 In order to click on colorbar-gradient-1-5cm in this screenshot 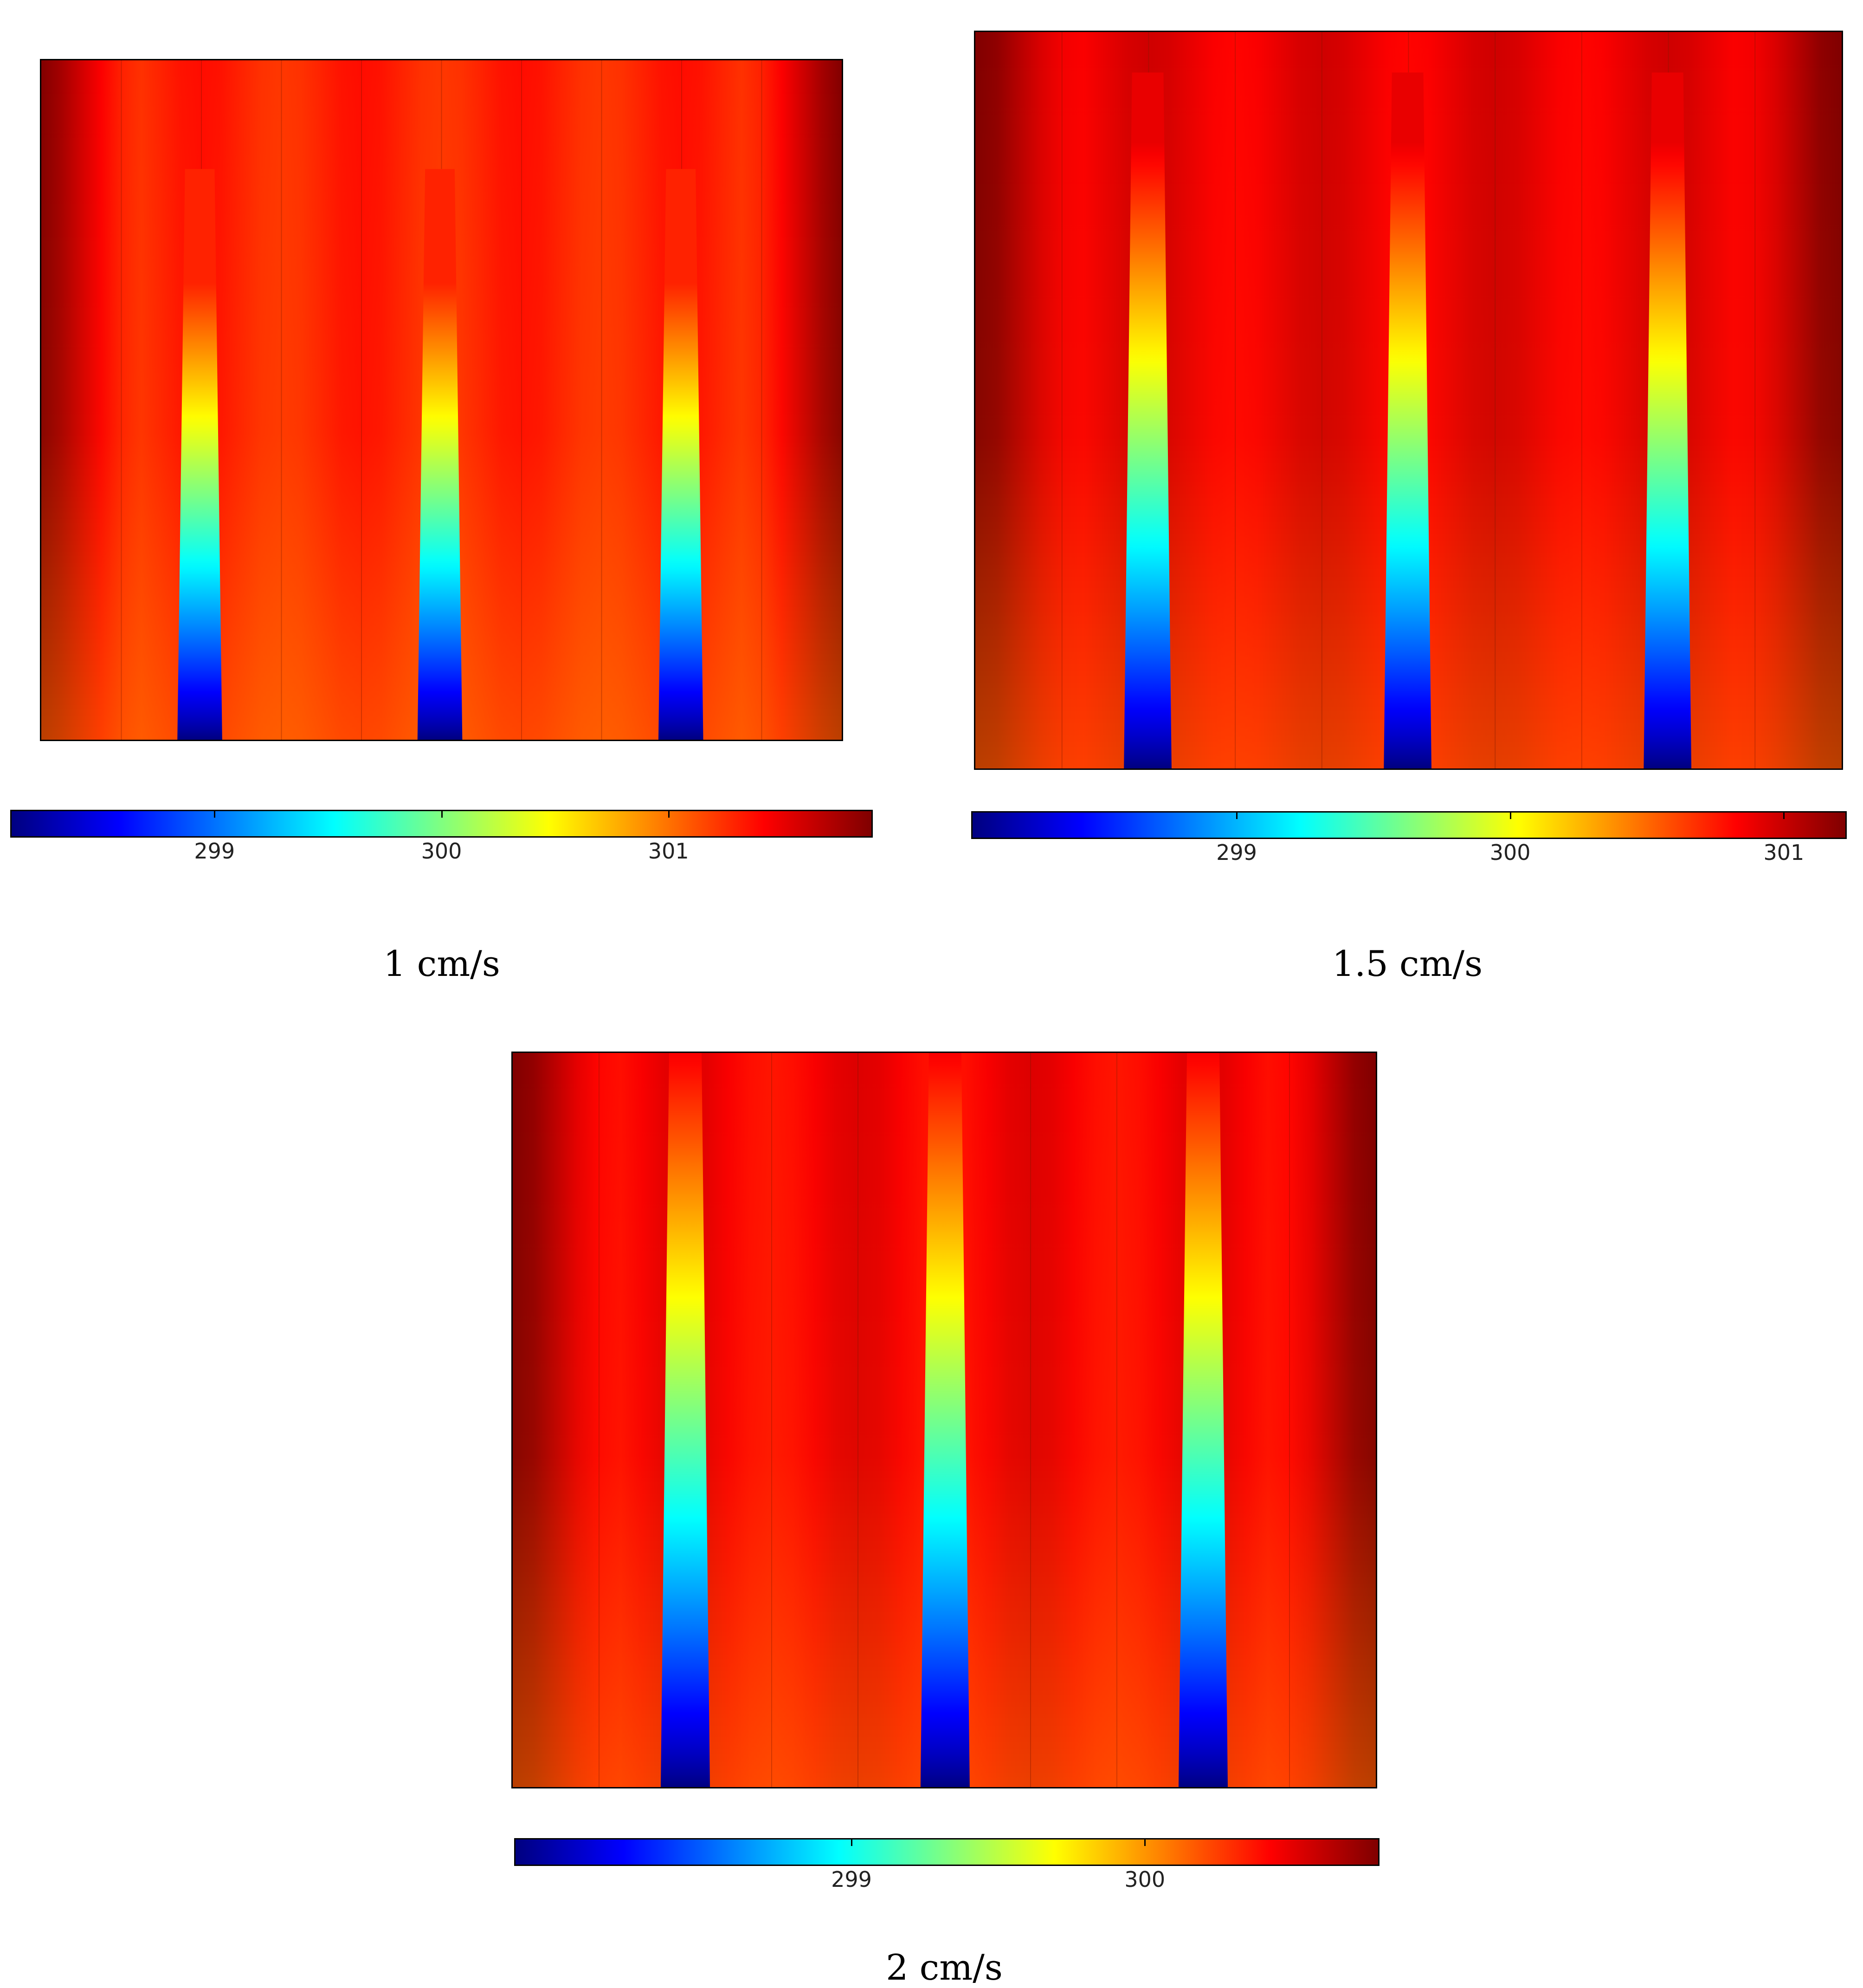, I will do `click(1409, 825)`.